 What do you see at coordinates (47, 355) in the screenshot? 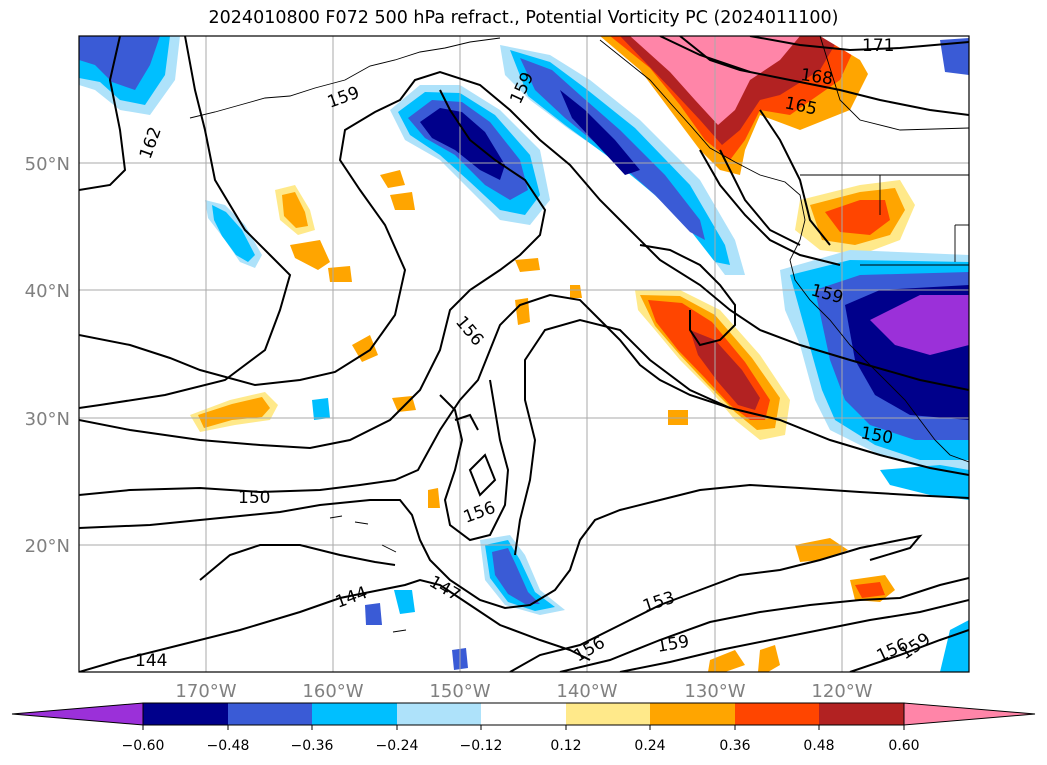
I see `lat-axis-labels: 50°N 40°N 30°N 20°N` at bounding box center [47, 355].